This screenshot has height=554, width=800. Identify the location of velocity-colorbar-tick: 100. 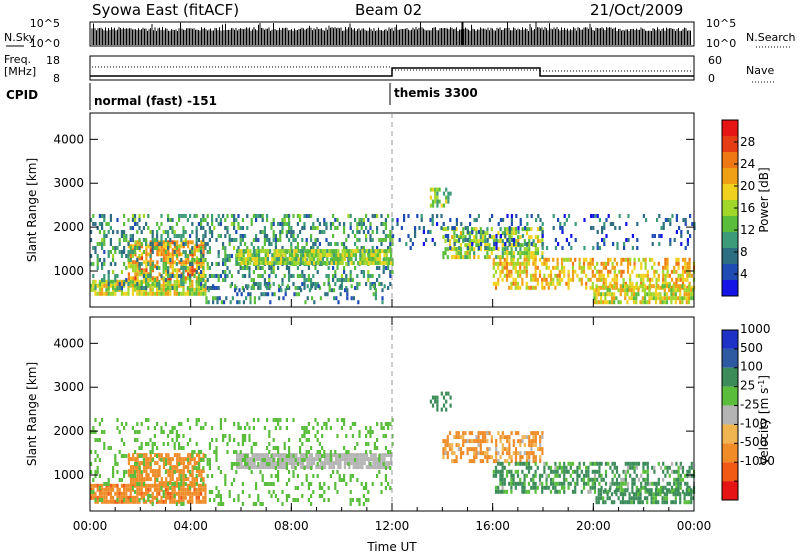
(751, 367).